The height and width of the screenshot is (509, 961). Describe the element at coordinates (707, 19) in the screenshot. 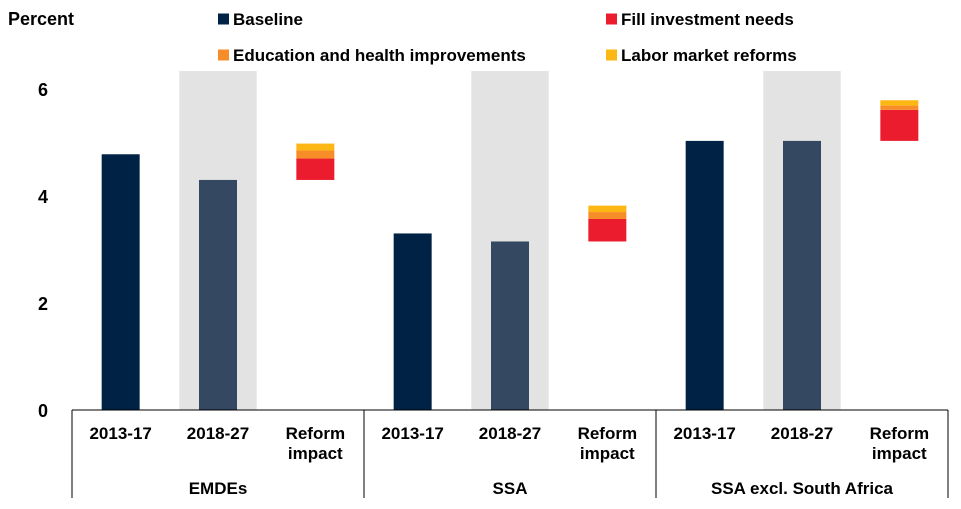

I see `legend-label-fill: Fill investment needs` at that location.